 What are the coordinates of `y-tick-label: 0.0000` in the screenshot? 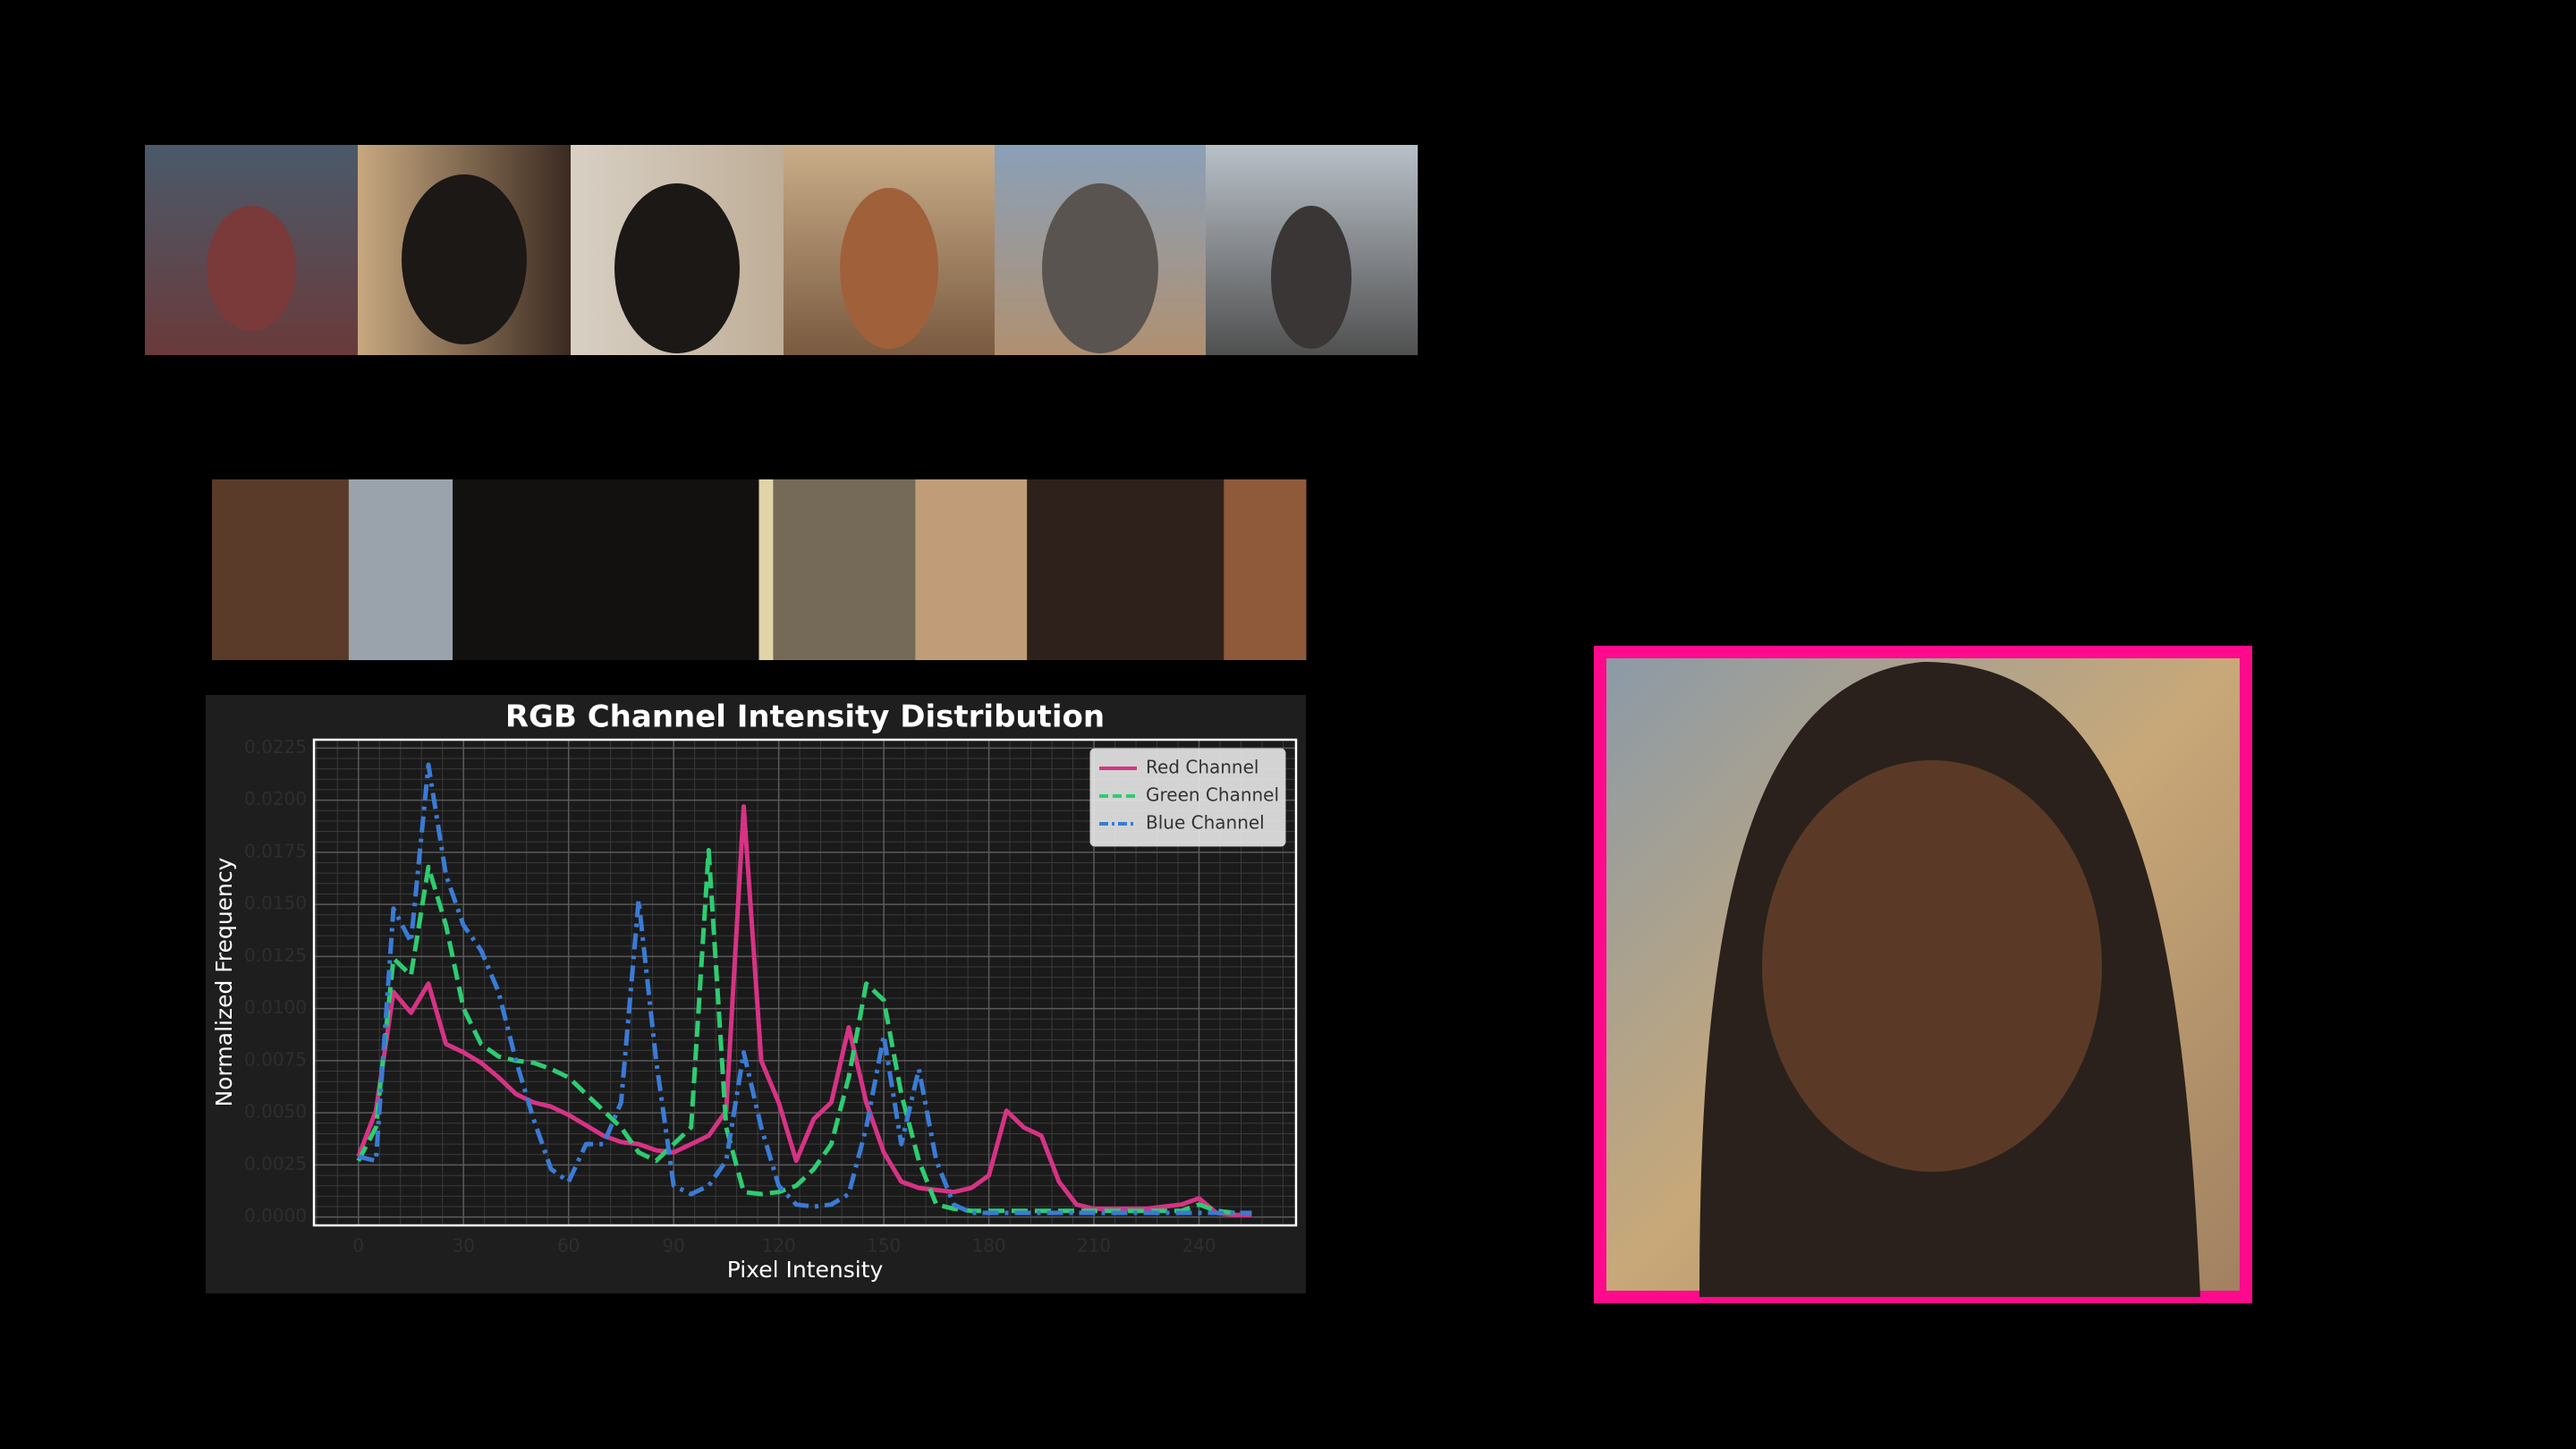 It's located at (275, 1215).